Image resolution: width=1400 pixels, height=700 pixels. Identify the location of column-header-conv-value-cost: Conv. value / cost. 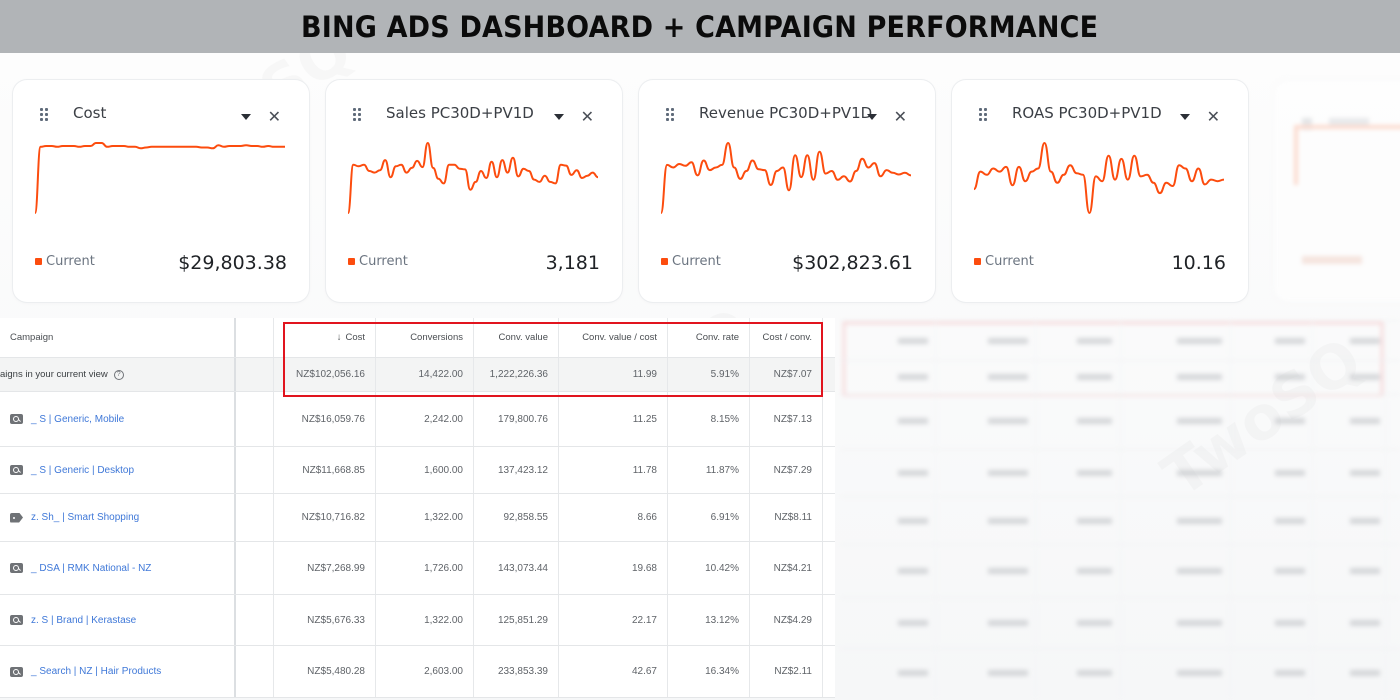
(613, 337).